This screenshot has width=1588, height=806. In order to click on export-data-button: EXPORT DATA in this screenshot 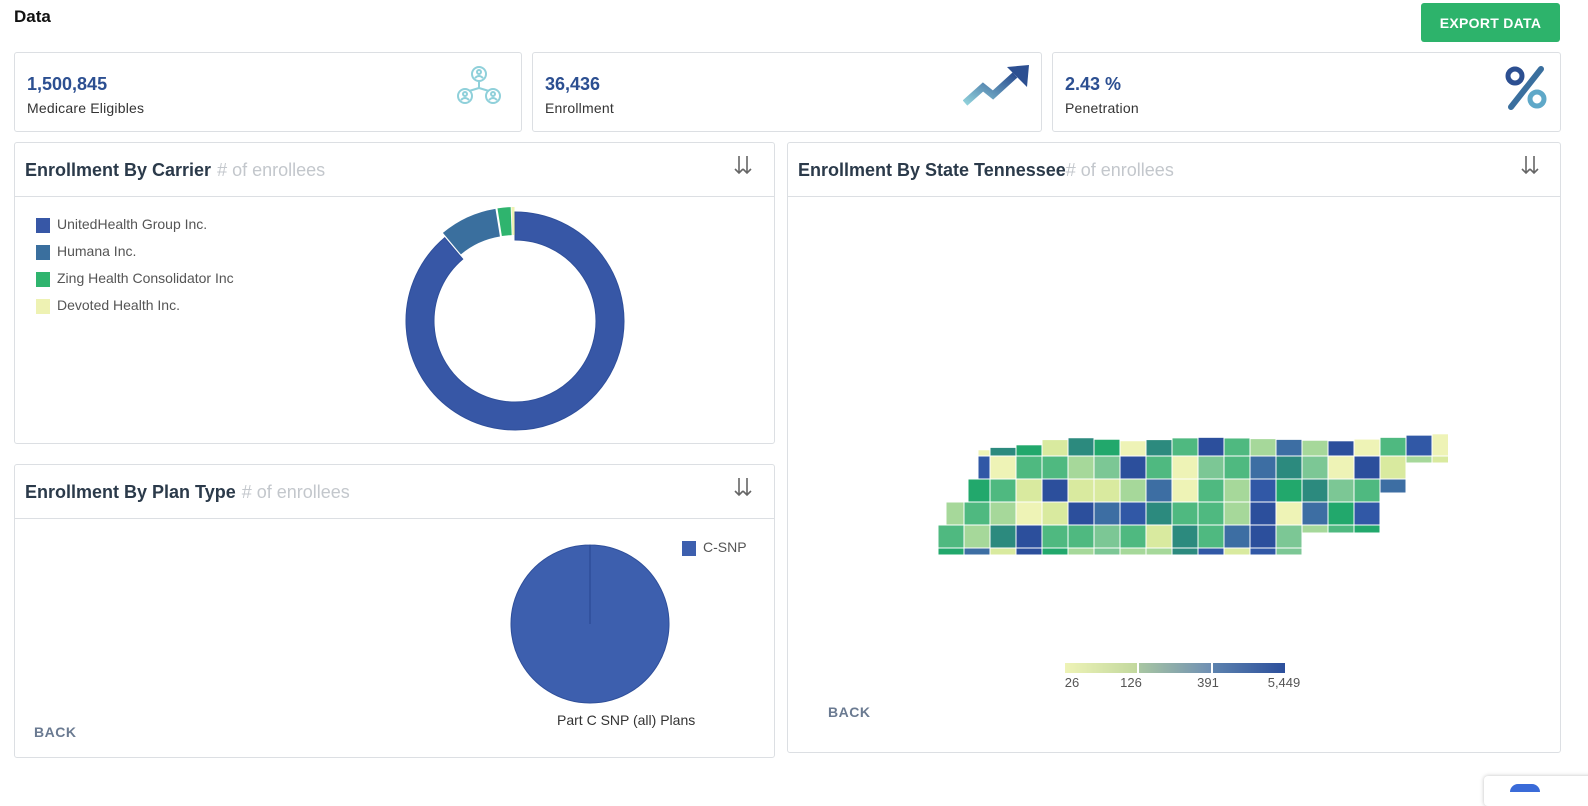, I will do `click(1490, 22)`.